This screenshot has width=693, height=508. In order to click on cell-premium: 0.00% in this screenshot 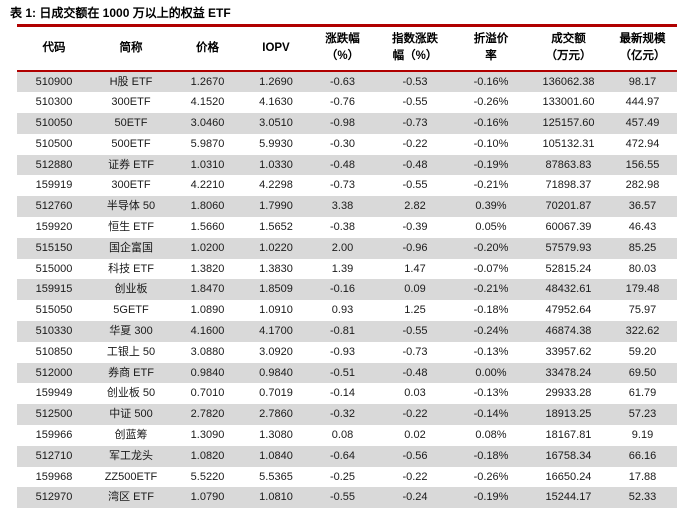, I will do `click(491, 373)`.